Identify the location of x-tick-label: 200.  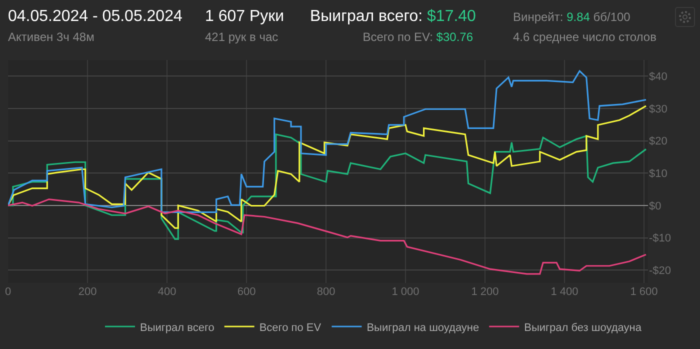
(87, 292).